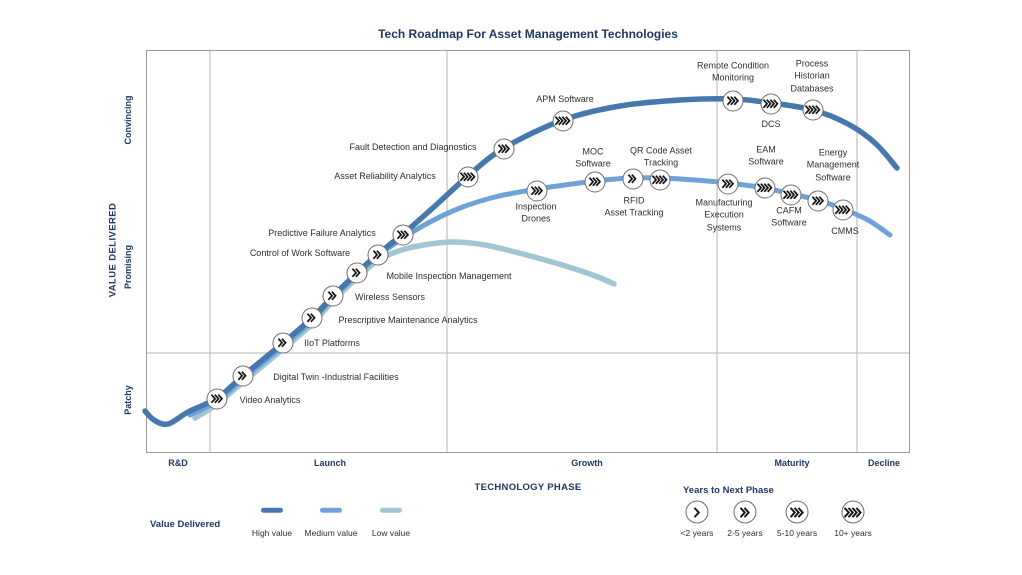 The height and width of the screenshot is (575, 1022). Describe the element at coordinates (812, 76) in the screenshot. I see `label-process-historian-databases: Process Historian Databases` at that location.